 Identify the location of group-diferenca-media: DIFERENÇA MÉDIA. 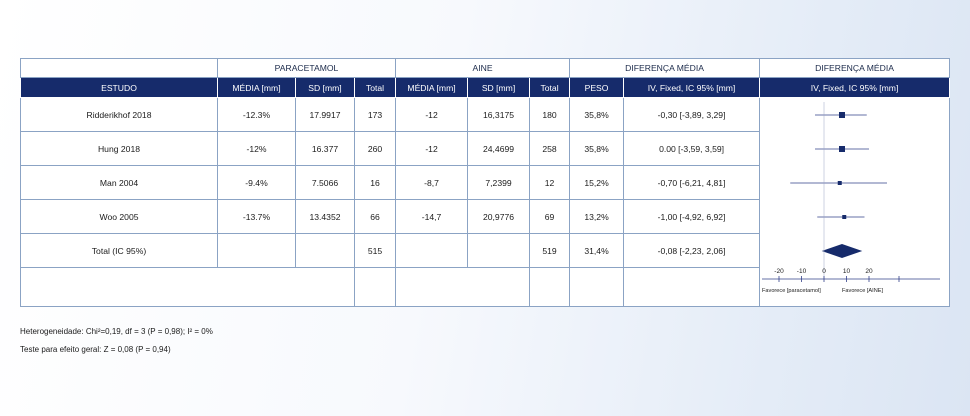
(665, 68).